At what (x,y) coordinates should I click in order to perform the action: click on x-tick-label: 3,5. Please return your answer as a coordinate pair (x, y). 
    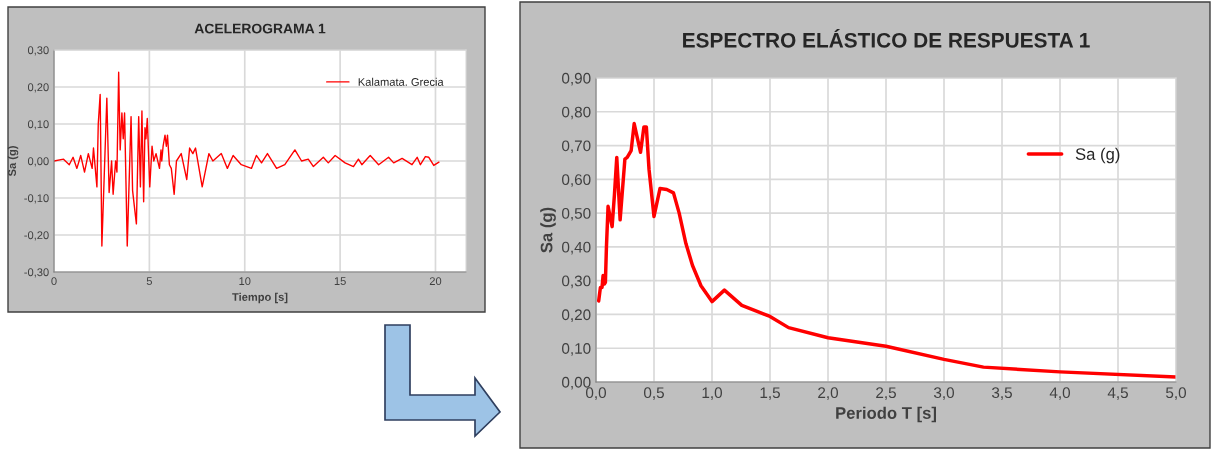
    Looking at the image, I should click on (1001, 393).